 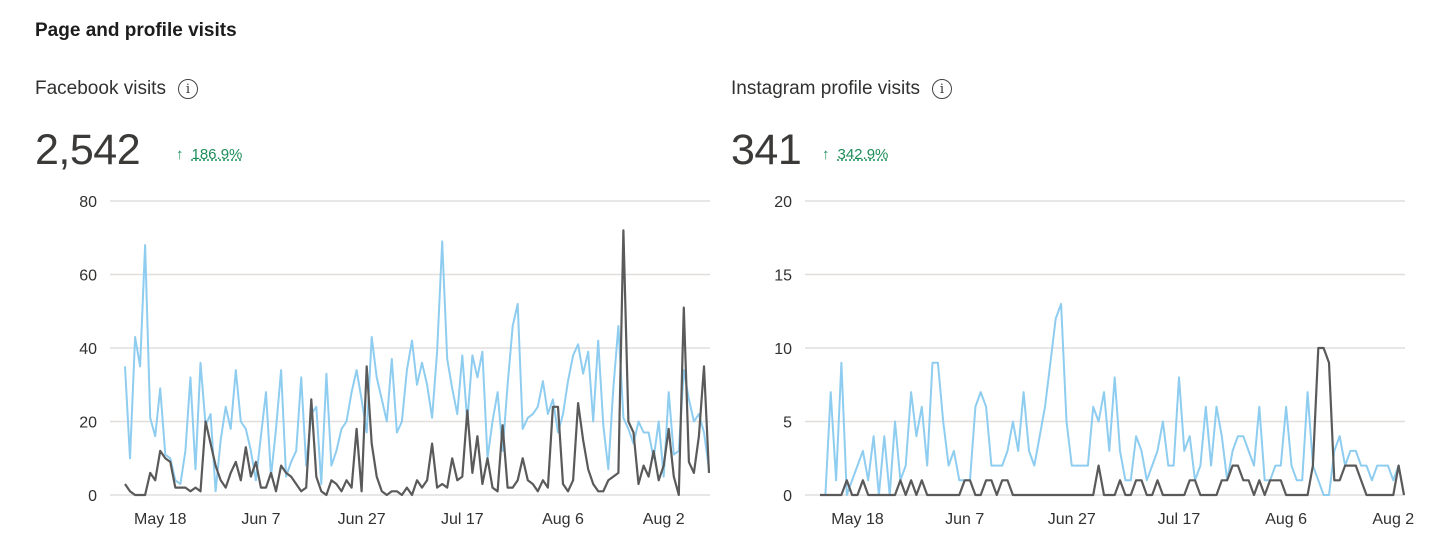 I want to click on instagram-visits-total: 341, so click(x=766, y=150).